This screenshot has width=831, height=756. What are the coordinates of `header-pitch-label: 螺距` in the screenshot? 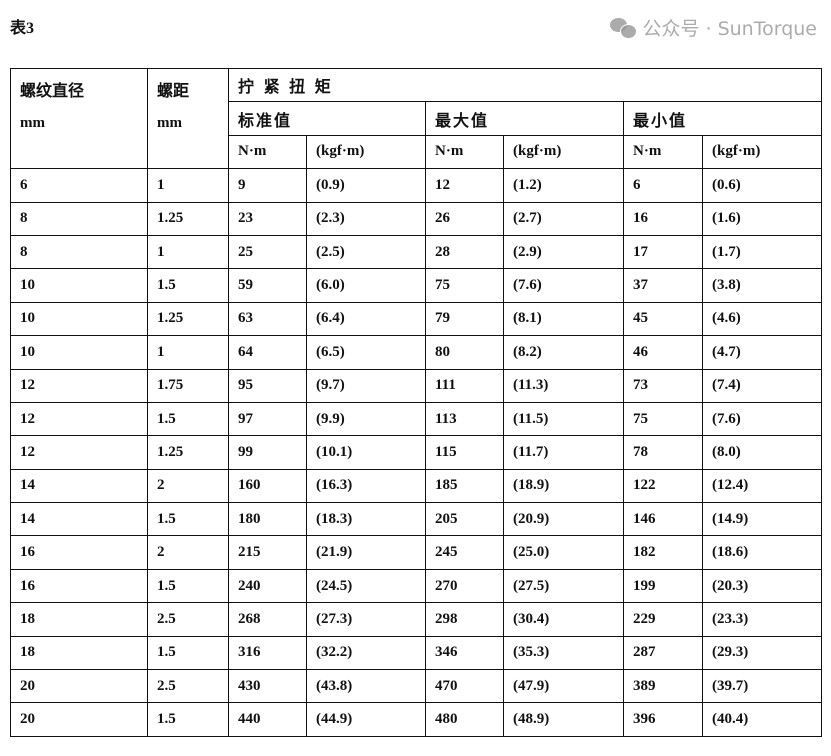 It's located at (173, 90).